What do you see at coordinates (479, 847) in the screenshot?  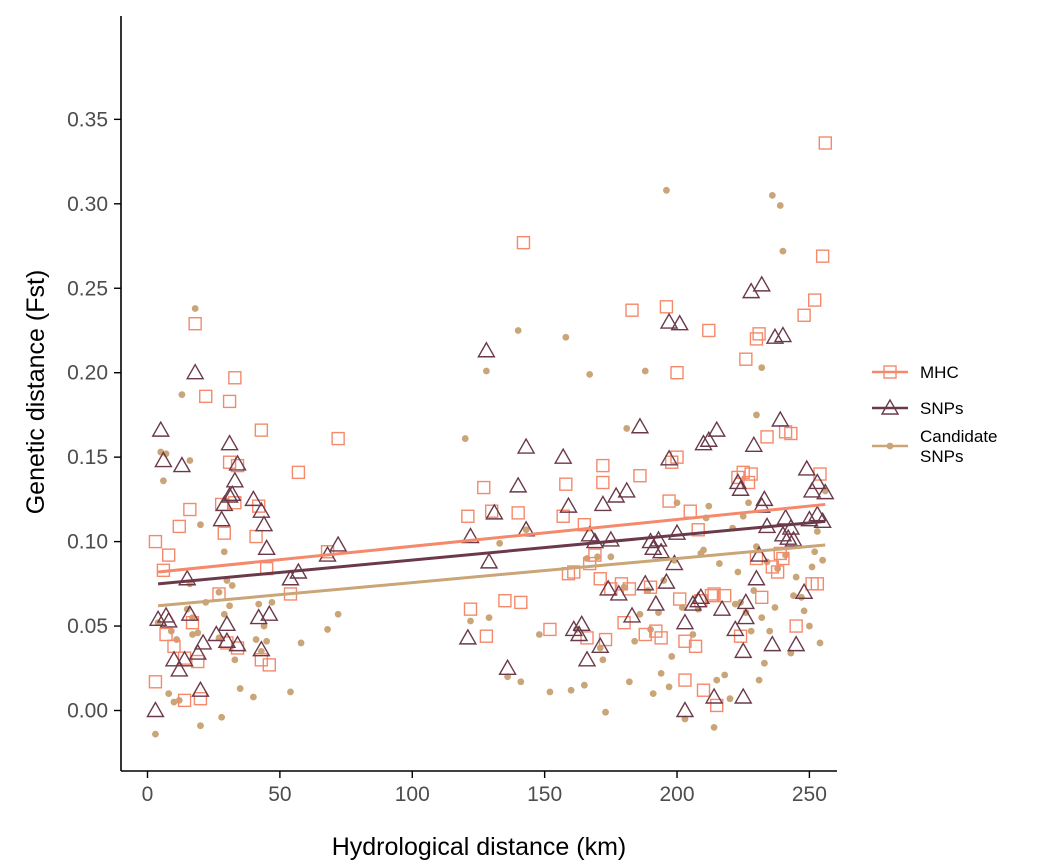 I see `x-axis-title: Hydrological distance (km)` at bounding box center [479, 847].